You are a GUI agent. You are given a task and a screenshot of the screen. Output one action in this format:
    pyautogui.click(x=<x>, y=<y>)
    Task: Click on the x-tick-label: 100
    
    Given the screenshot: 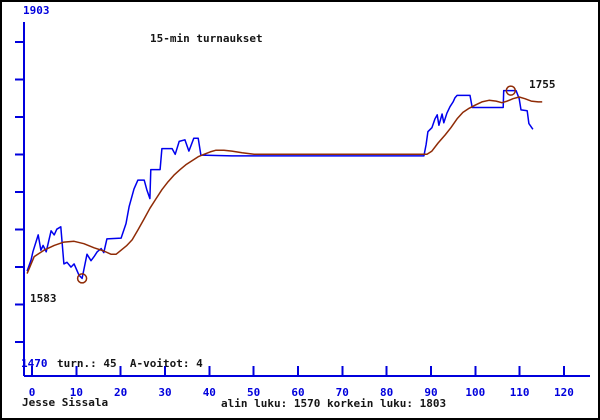 What is the action you would take?
    pyautogui.click(x=475, y=392)
    